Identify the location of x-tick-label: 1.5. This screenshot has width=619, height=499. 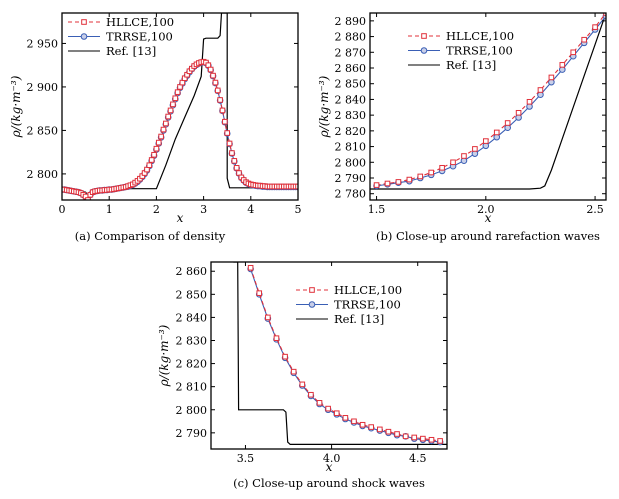
(377, 209).